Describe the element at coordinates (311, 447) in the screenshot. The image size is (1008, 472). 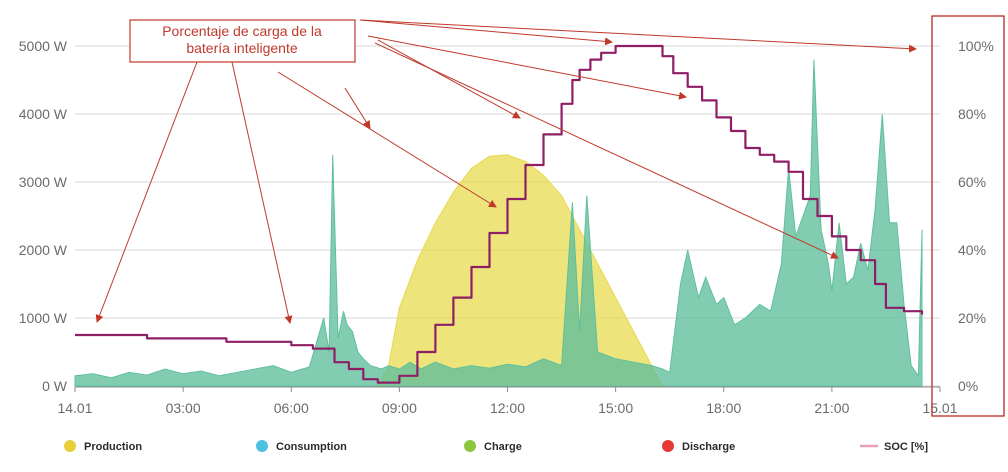
I see `legend-label: Consumption` at that location.